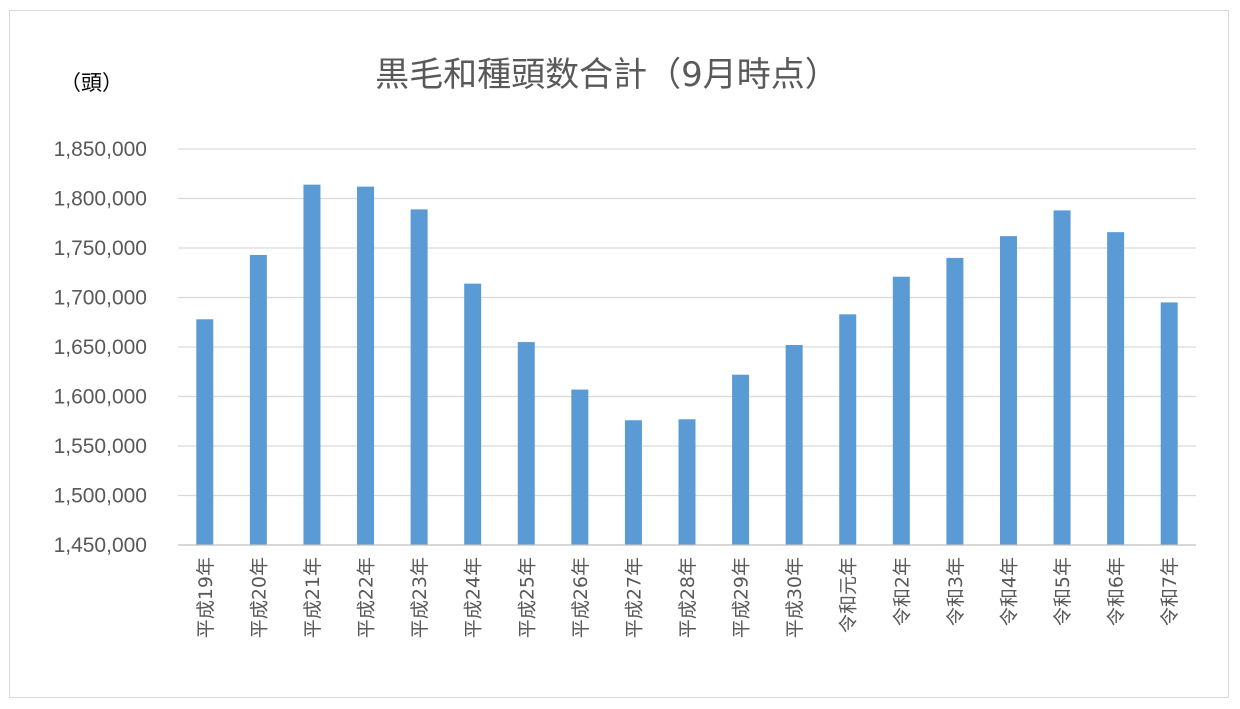 The image size is (1240, 709). I want to click on x-tick-label: 平成29年, so click(742, 597).